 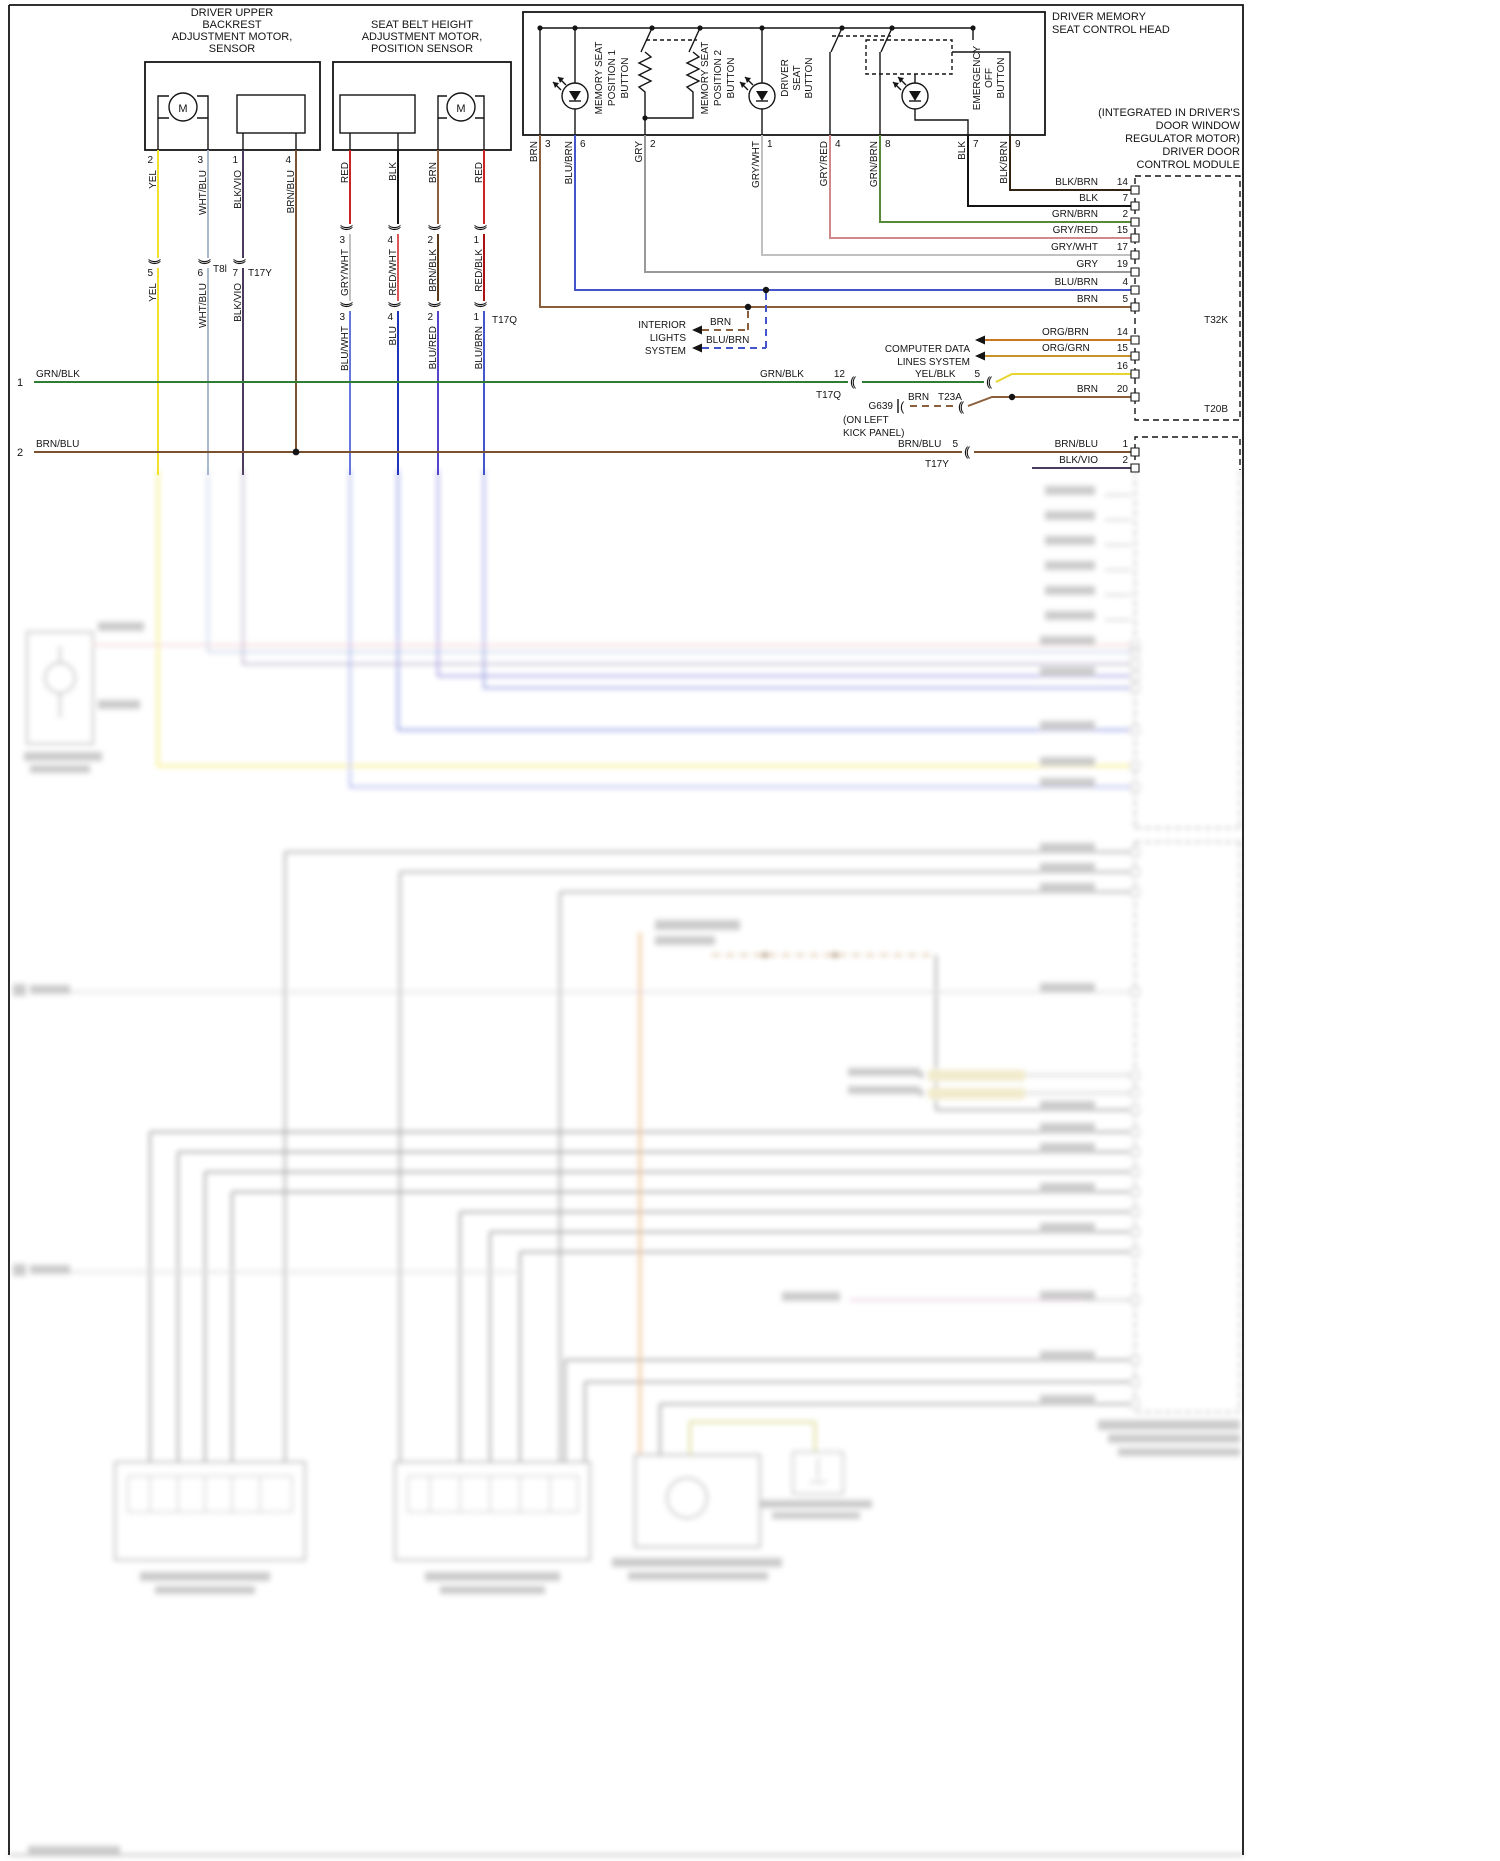 What do you see at coordinates (461, 107) in the screenshot?
I see `motor-symbol` at bounding box center [461, 107].